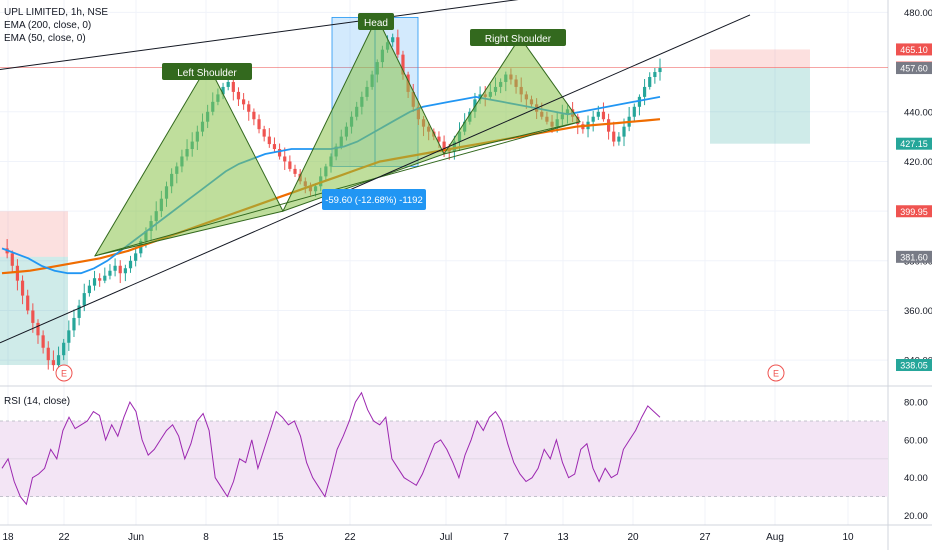 This screenshot has height=550, width=932. I want to click on pattern-label: Left Shoulder, so click(207, 73).